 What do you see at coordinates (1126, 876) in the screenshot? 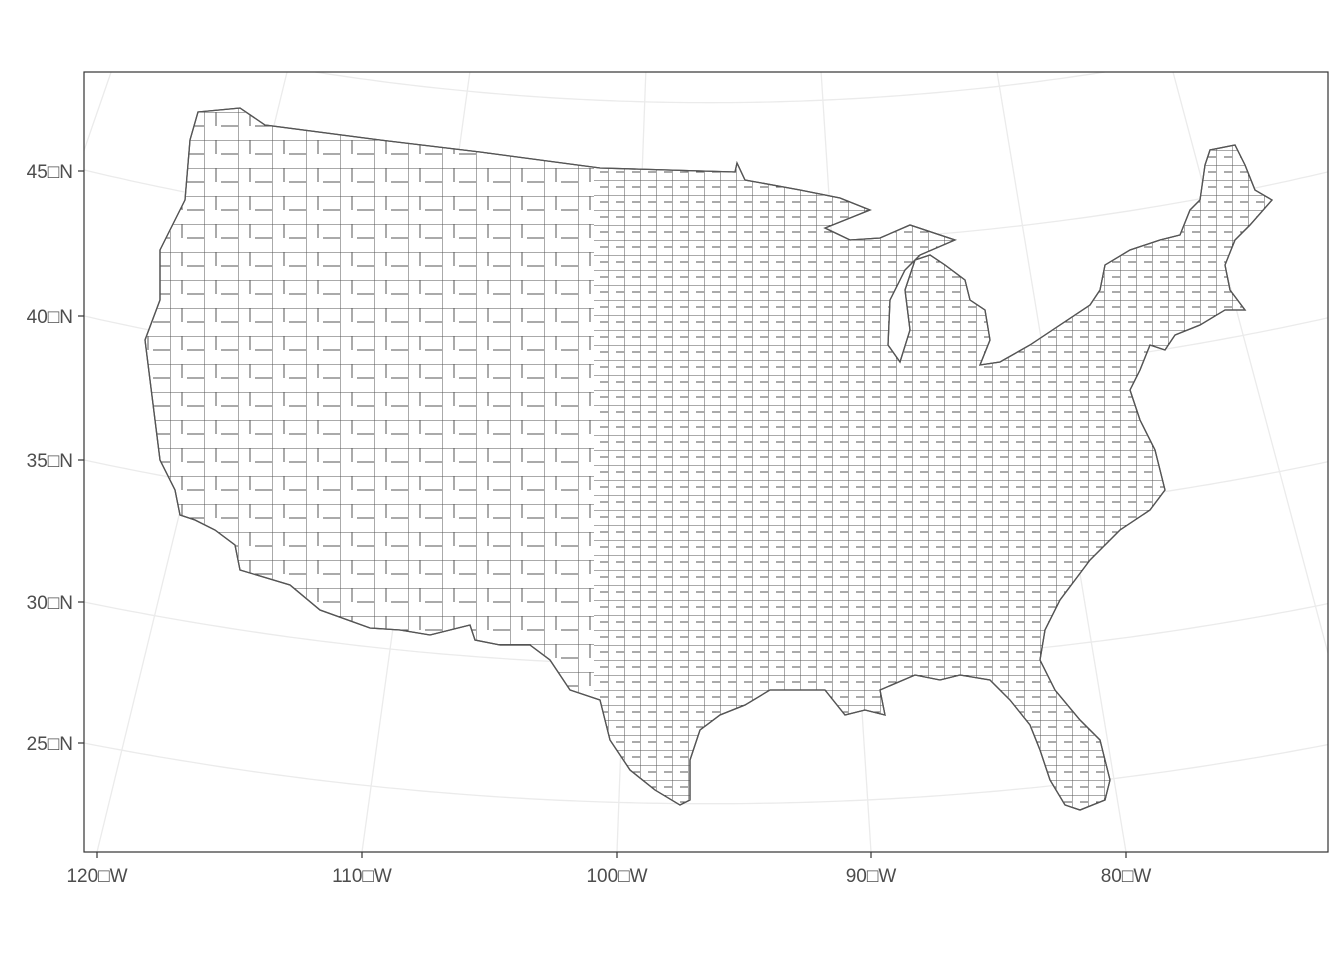
I see `x-tick-label: 80□W` at bounding box center [1126, 876].